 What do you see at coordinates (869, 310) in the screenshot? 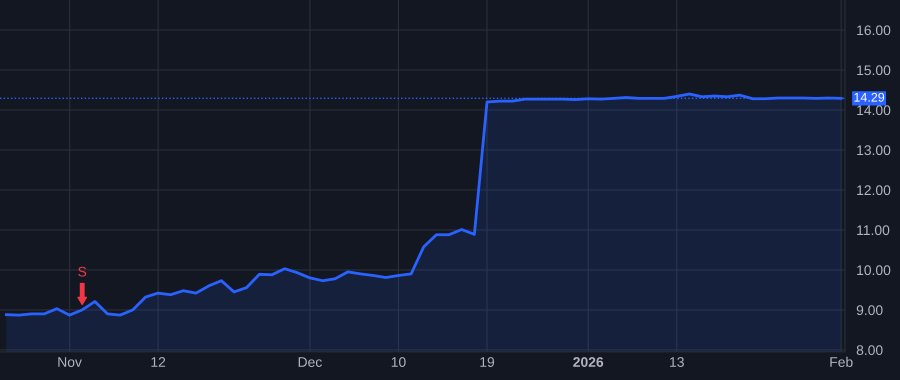
I see `y-tick-label: 9.00` at bounding box center [869, 310].